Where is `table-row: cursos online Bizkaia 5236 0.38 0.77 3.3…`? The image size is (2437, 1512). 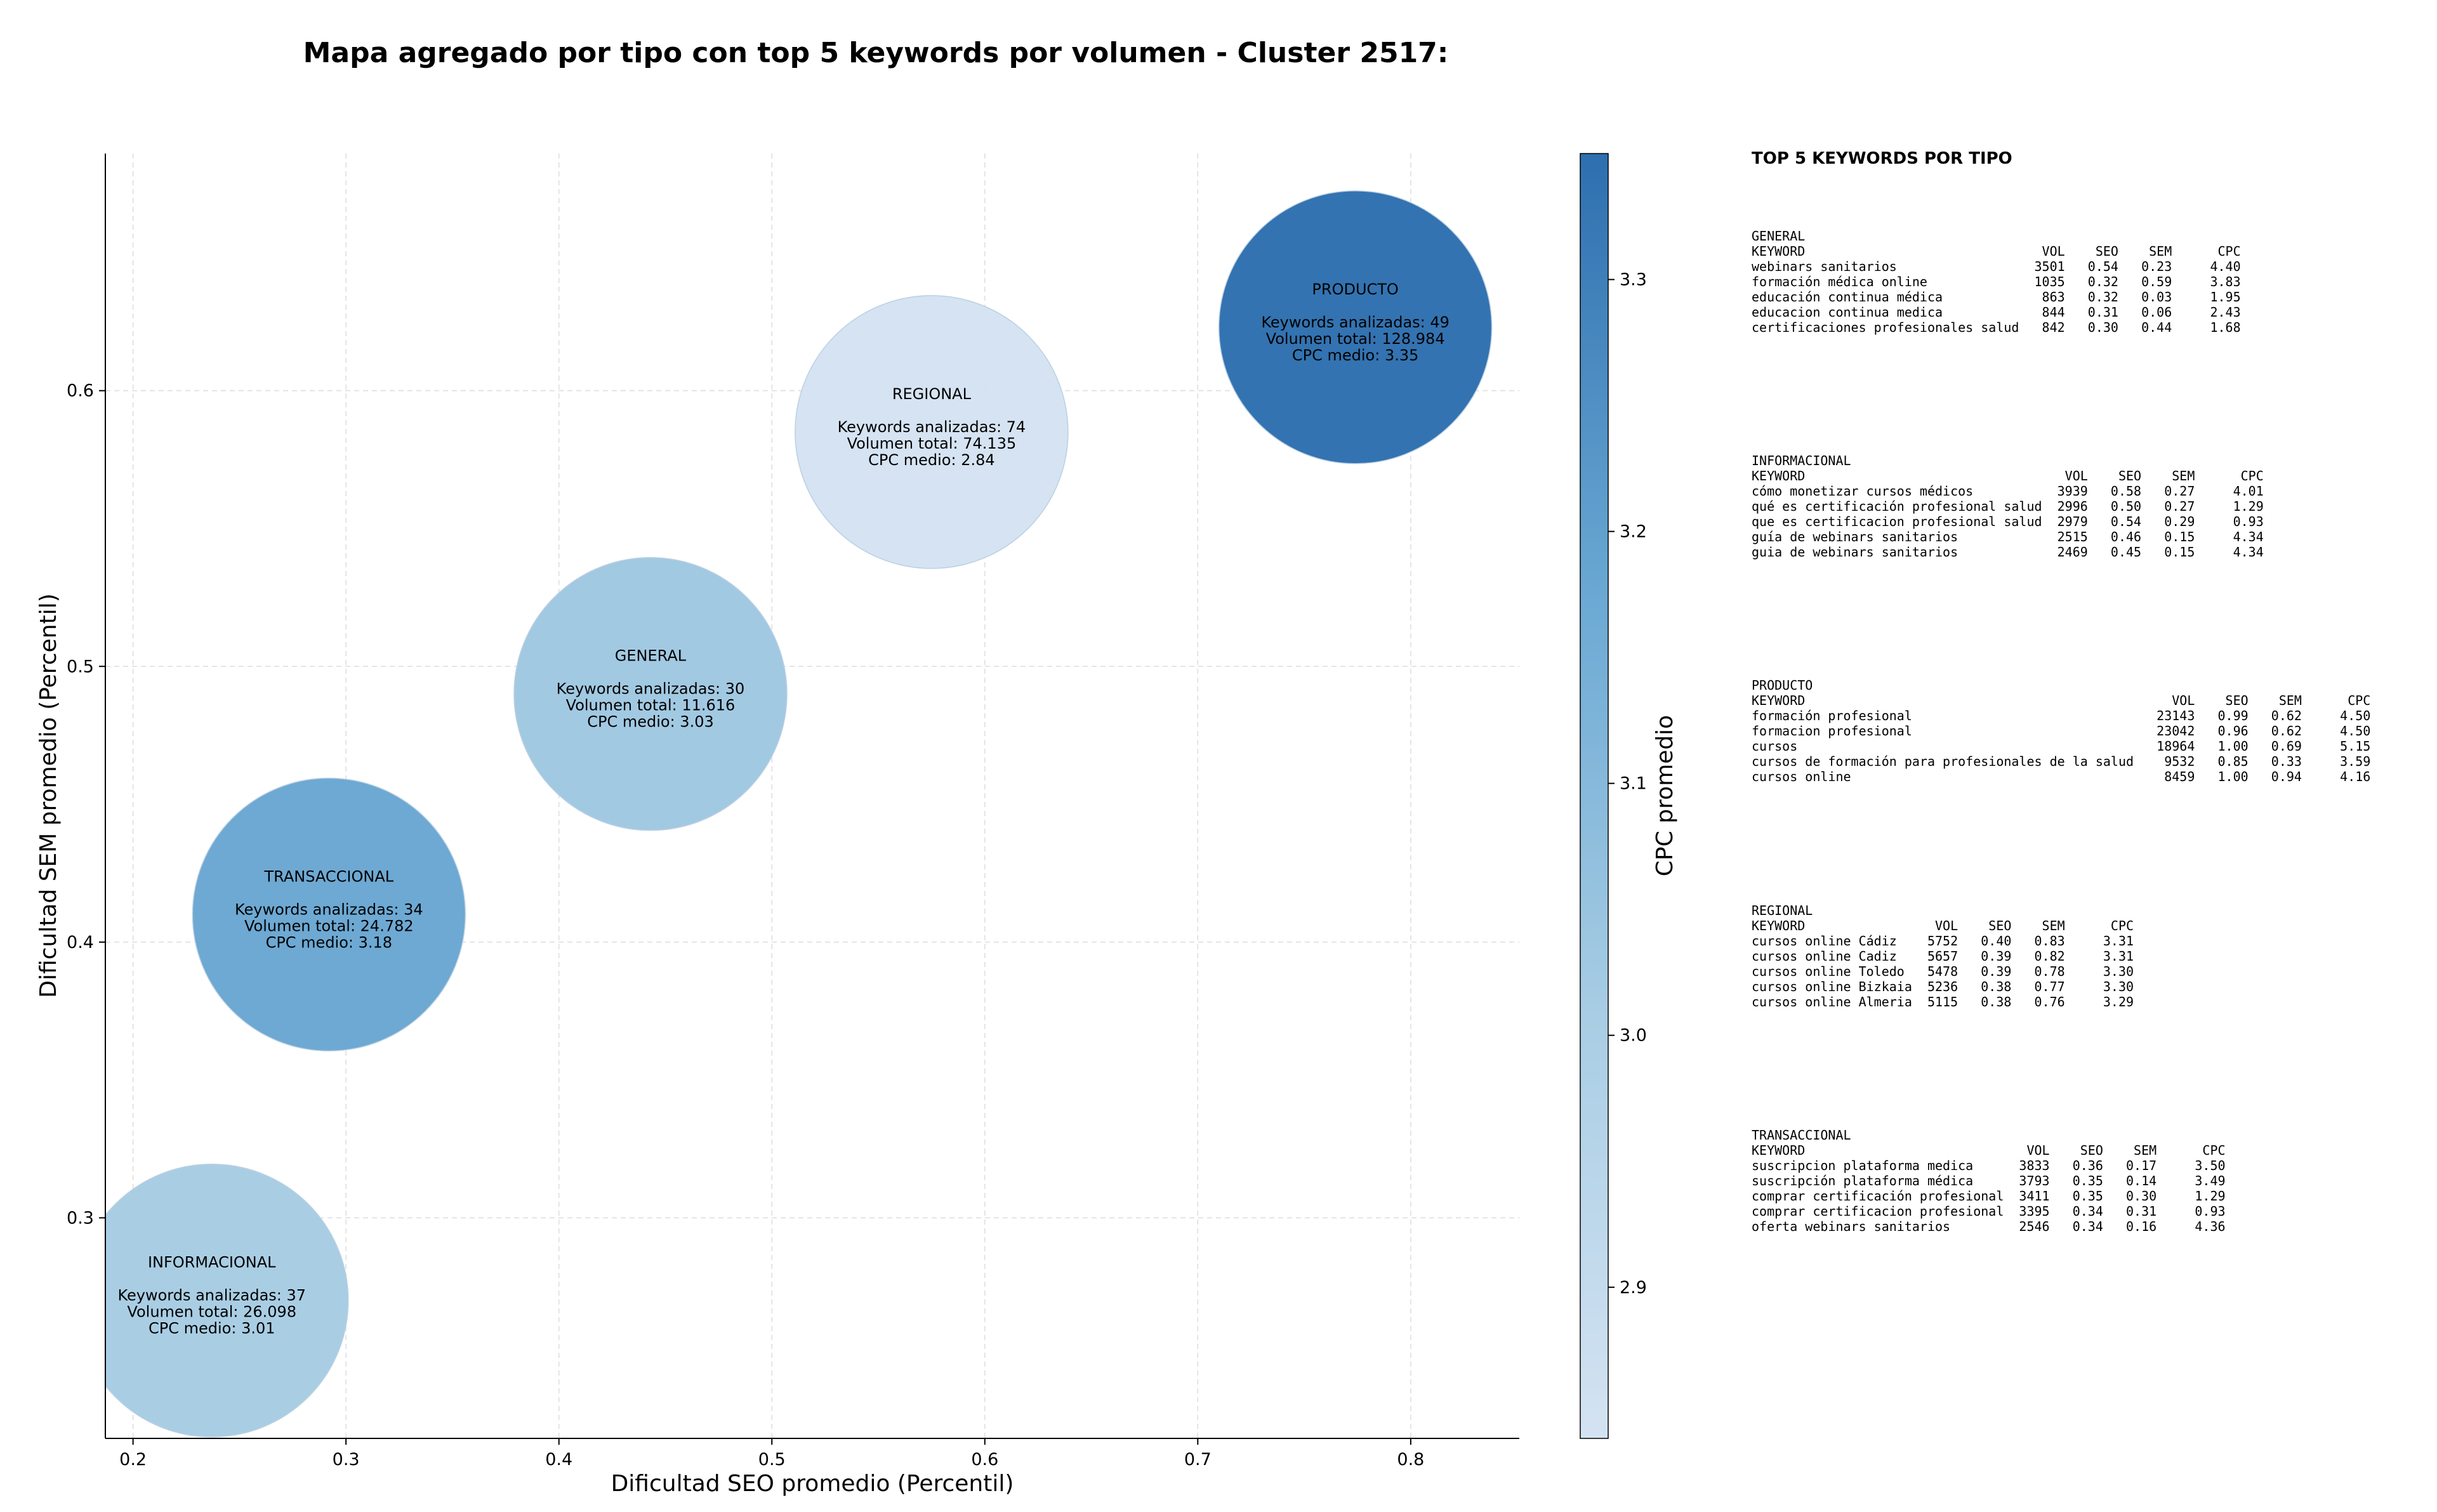 table-row: cursos online Bizkaia 5236 0.38 0.77 3.3… is located at coordinates (1943, 987).